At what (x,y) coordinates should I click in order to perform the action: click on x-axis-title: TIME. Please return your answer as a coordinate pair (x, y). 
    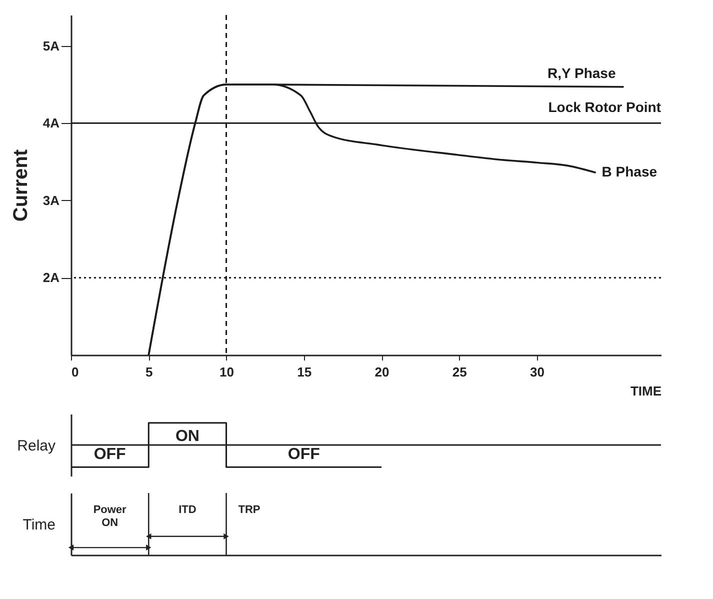
    Looking at the image, I should click on (646, 391).